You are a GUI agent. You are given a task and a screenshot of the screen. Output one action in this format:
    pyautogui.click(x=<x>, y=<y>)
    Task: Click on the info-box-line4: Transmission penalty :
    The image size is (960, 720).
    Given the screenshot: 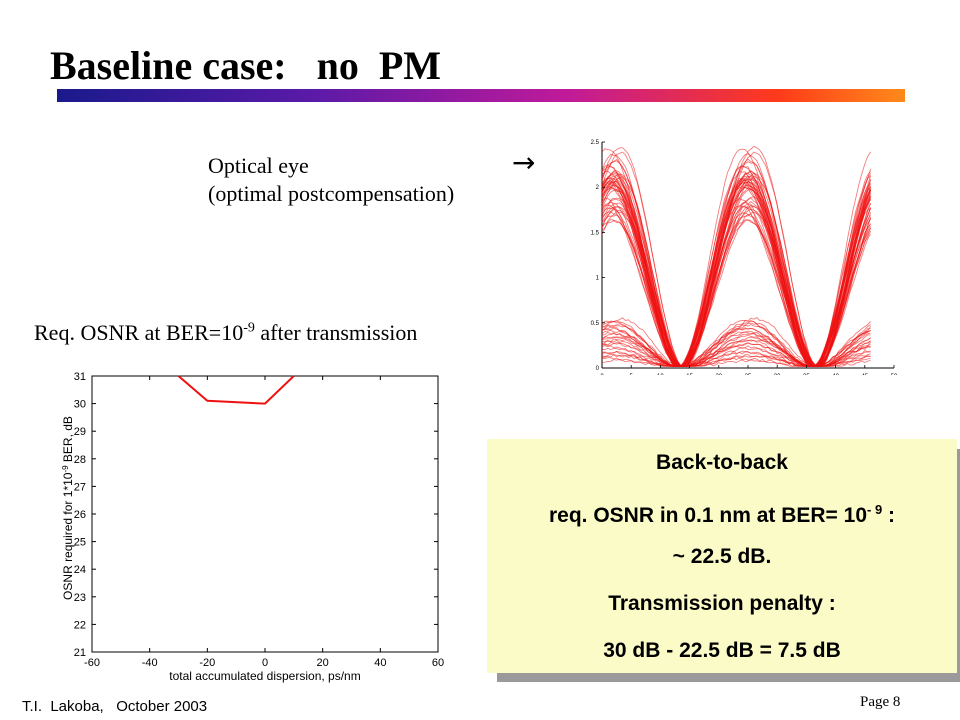 What is the action you would take?
    pyautogui.click(x=722, y=603)
    